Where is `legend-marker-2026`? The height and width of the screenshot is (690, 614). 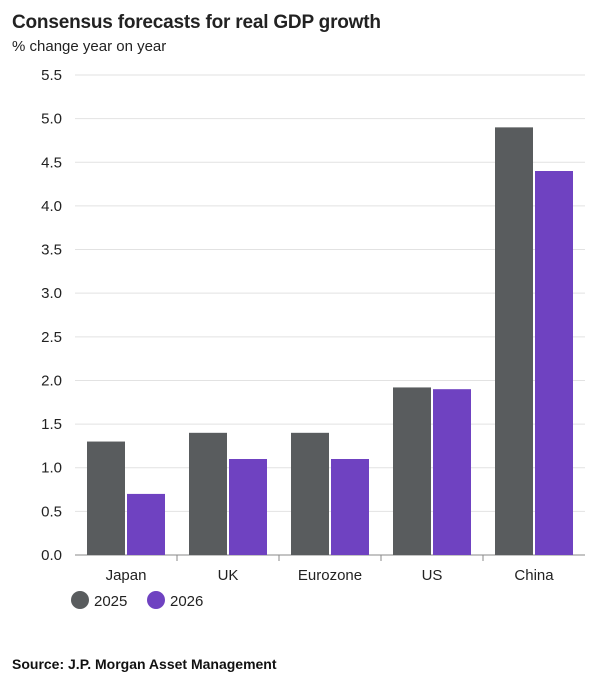
legend-marker-2026 is located at coordinates (156, 600).